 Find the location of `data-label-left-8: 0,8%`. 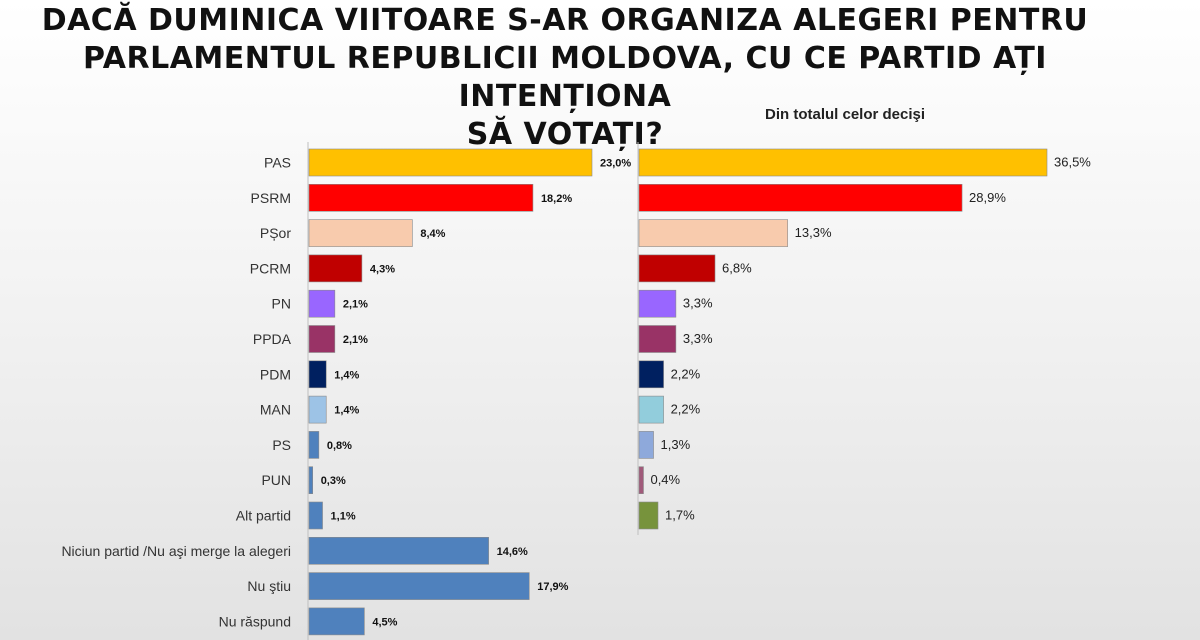

data-label-left-8: 0,8% is located at coordinates (339, 446).